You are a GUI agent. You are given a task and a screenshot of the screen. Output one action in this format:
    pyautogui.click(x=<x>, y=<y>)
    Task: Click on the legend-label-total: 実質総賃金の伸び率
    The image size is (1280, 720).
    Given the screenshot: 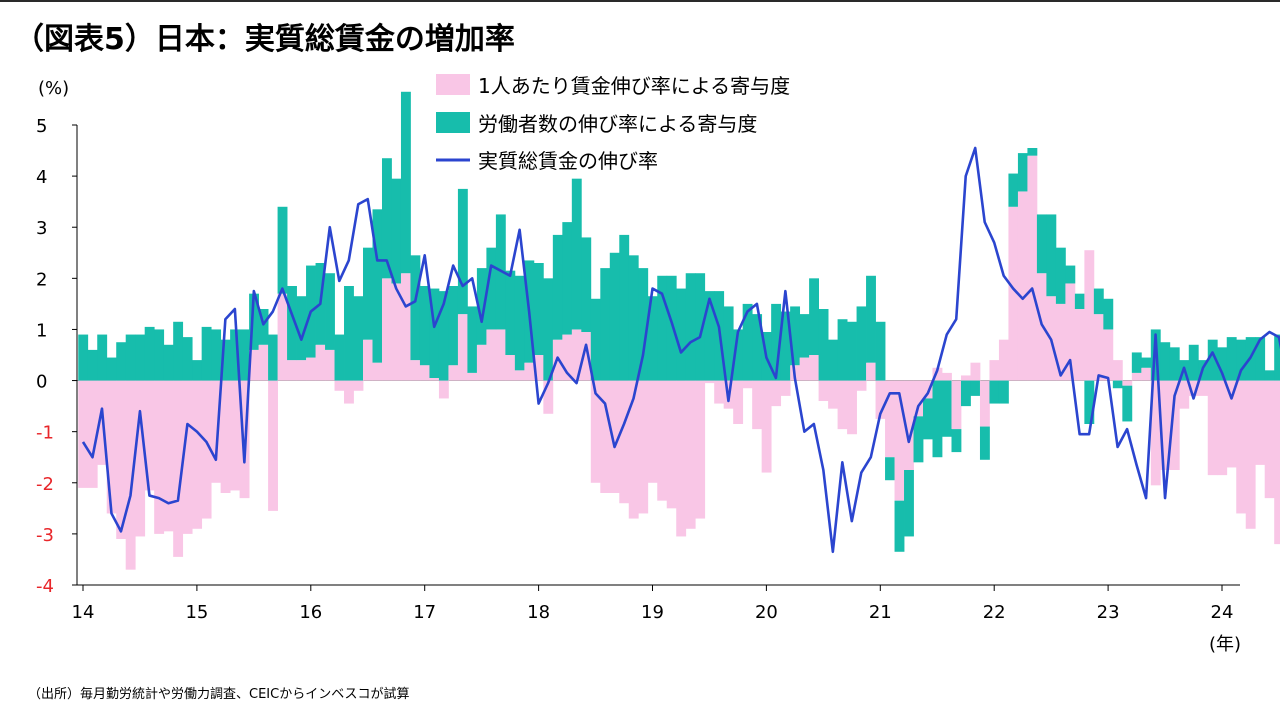 What is the action you would take?
    pyautogui.click(x=568, y=161)
    